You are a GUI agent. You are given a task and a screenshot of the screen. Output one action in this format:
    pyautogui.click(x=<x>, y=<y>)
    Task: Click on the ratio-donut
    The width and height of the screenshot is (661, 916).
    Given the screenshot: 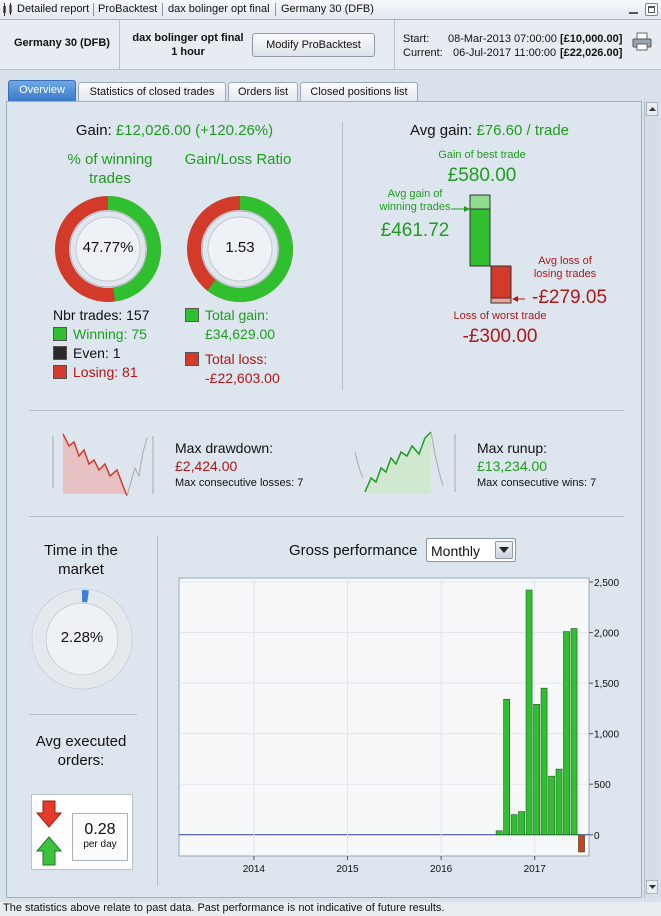 What is the action you would take?
    pyautogui.click(x=240, y=249)
    